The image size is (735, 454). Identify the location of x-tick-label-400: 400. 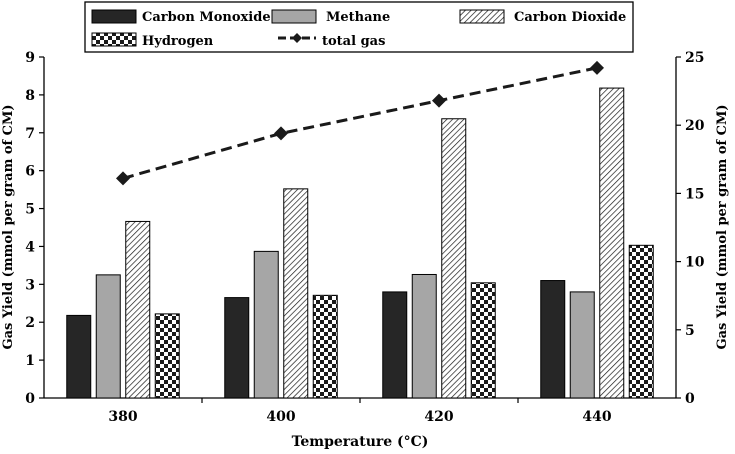
(280, 417).